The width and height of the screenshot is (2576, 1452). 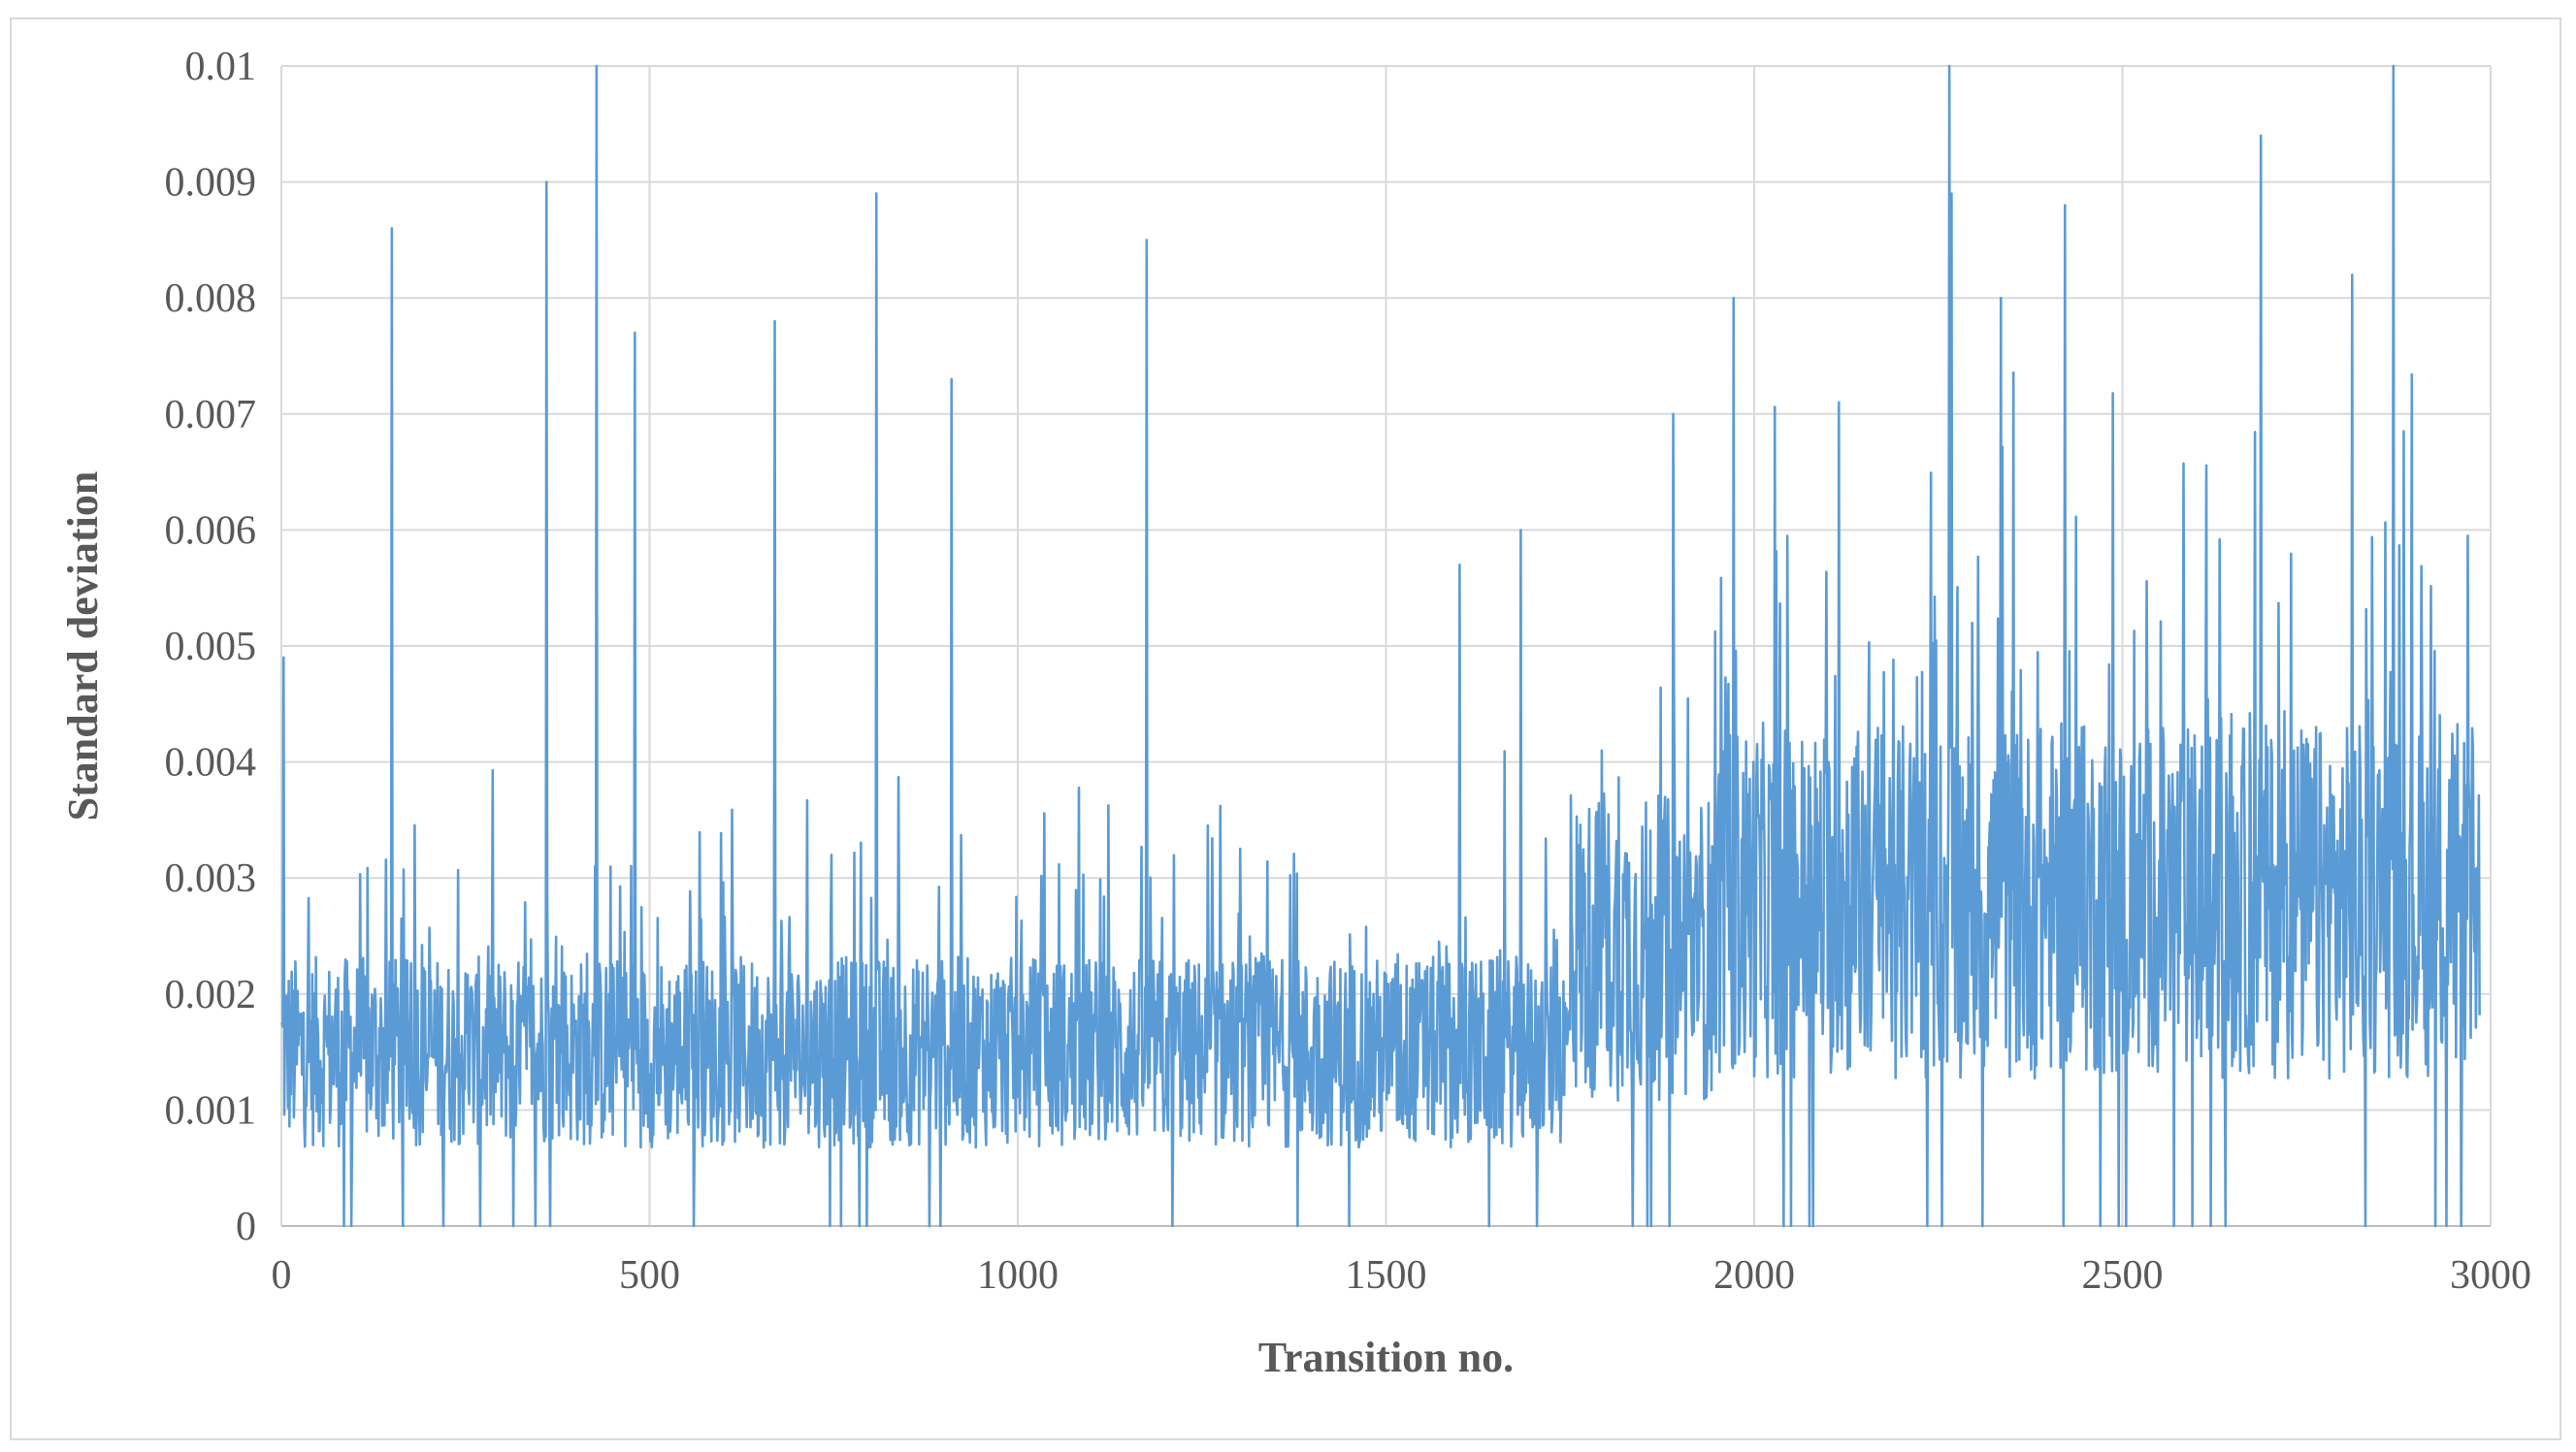 What do you see at coordinates (649, 1275) in the screenshot?
I see `x-tick-label: 500` at bounding box center [649, 1275].